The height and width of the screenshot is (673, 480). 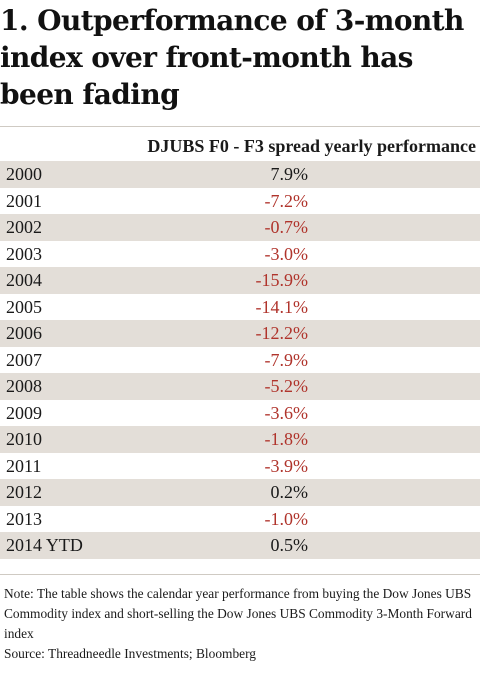 I want to click on row-year: 2006, so click(x=24, y=333).